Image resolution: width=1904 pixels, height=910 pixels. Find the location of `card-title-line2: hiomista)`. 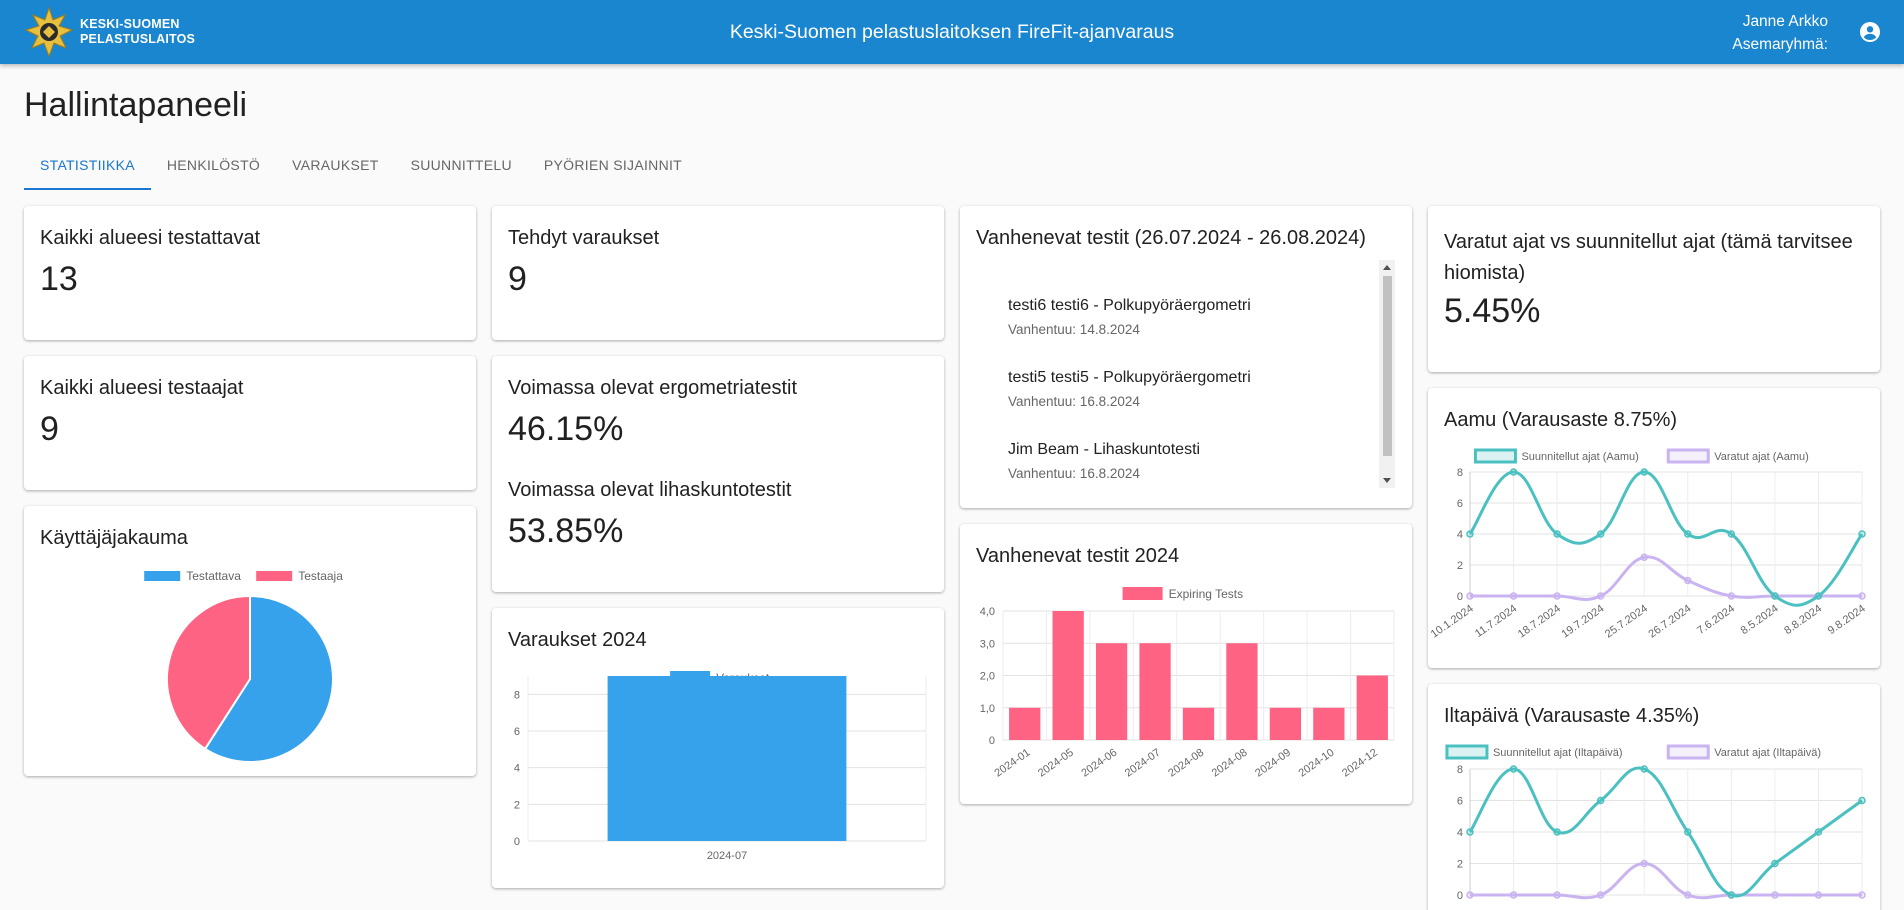

card-title-line2: hiomista) is located at coordinates (1485, 273).